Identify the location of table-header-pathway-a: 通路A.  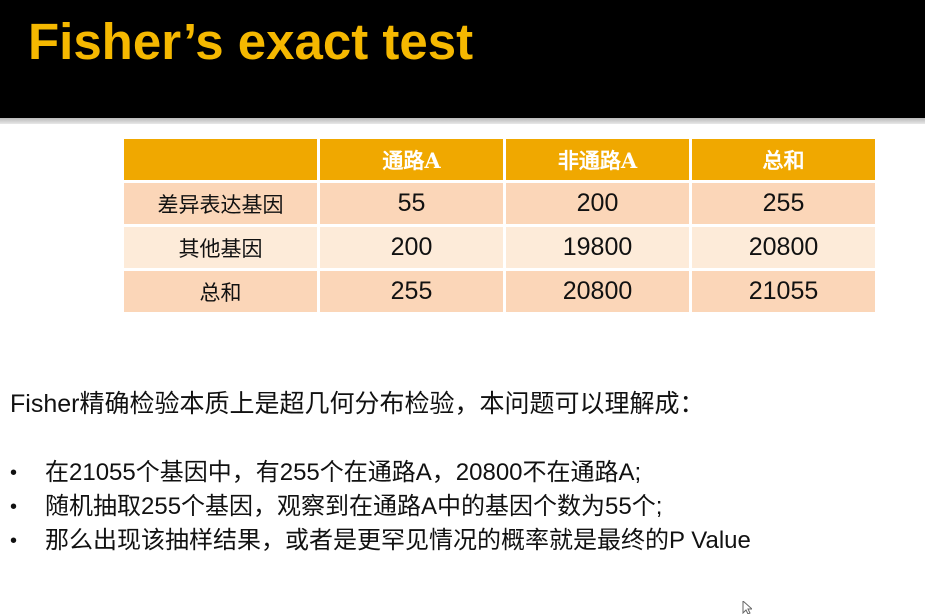
(411, 159).